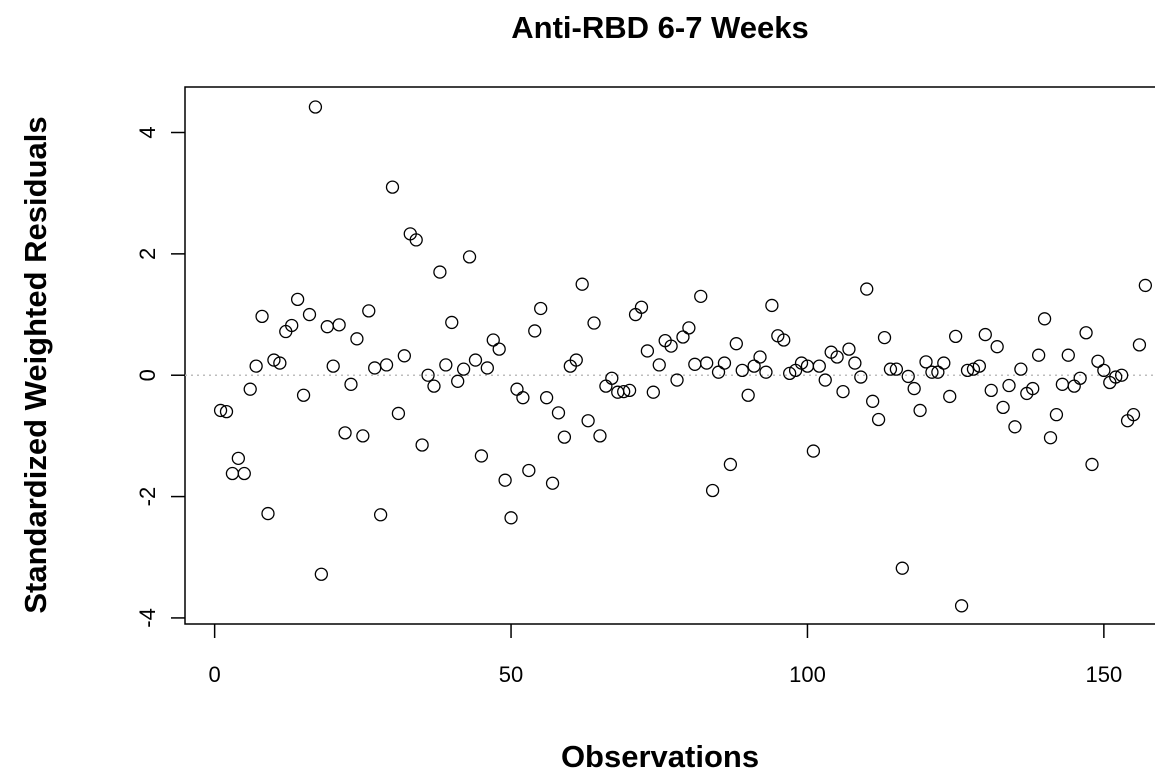 Image resolution: width=1155 pixels, height=776 pixels. What do you see at coordinates (147, 375) in the screenshot?
I see `y-tick-label: 0` at bounding box center [147, 375].